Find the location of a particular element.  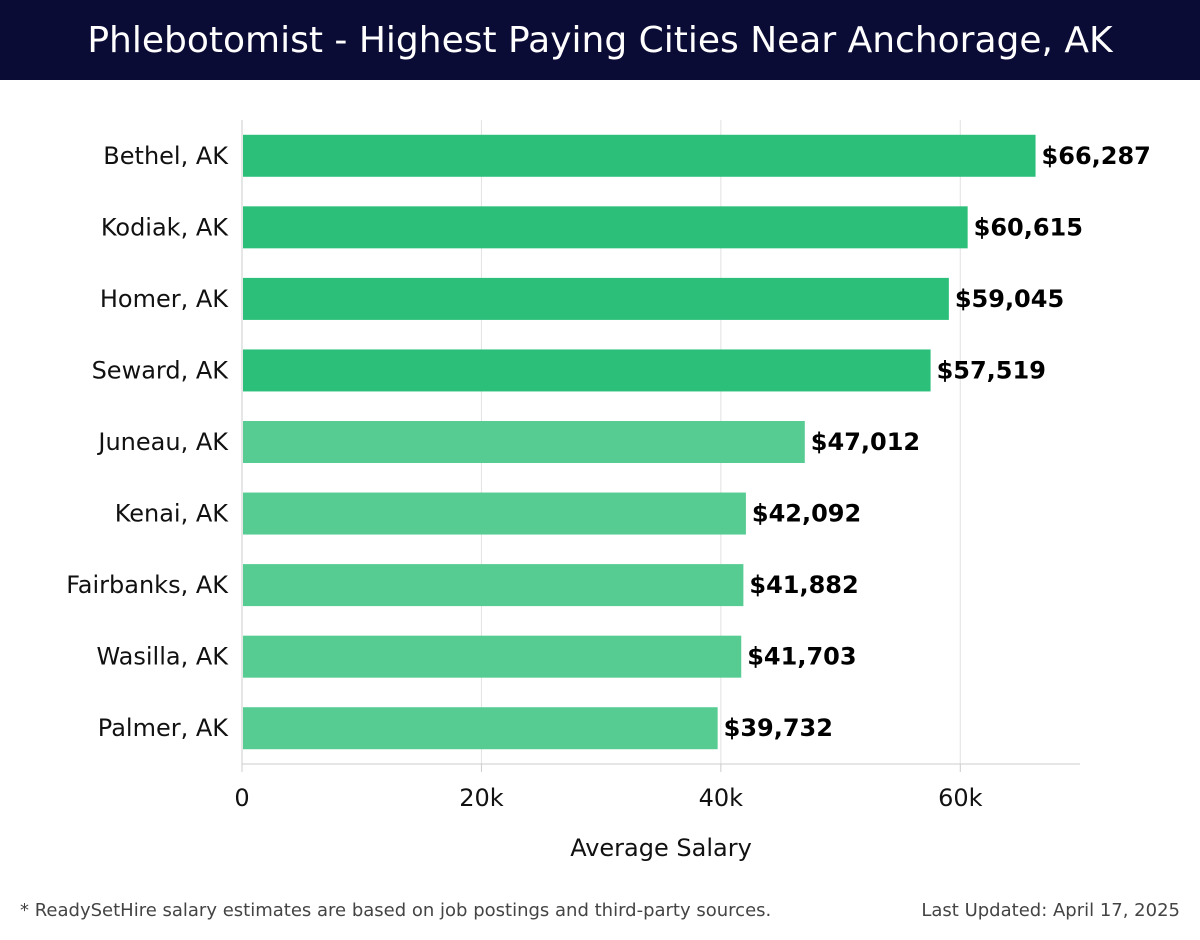

category-label: Palmer, AK is located at coordinates (163, 728).